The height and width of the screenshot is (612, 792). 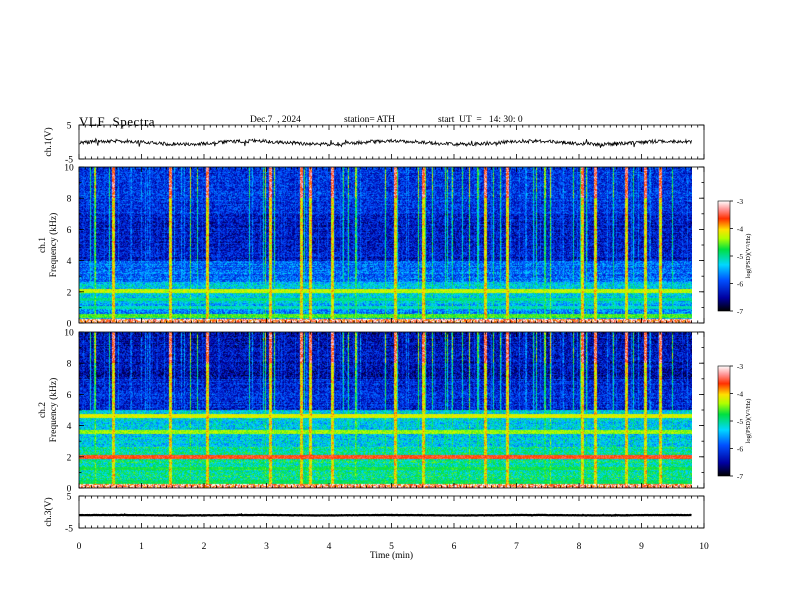 I want to click on x-tick-label: 4, so click(x=329, y=547).